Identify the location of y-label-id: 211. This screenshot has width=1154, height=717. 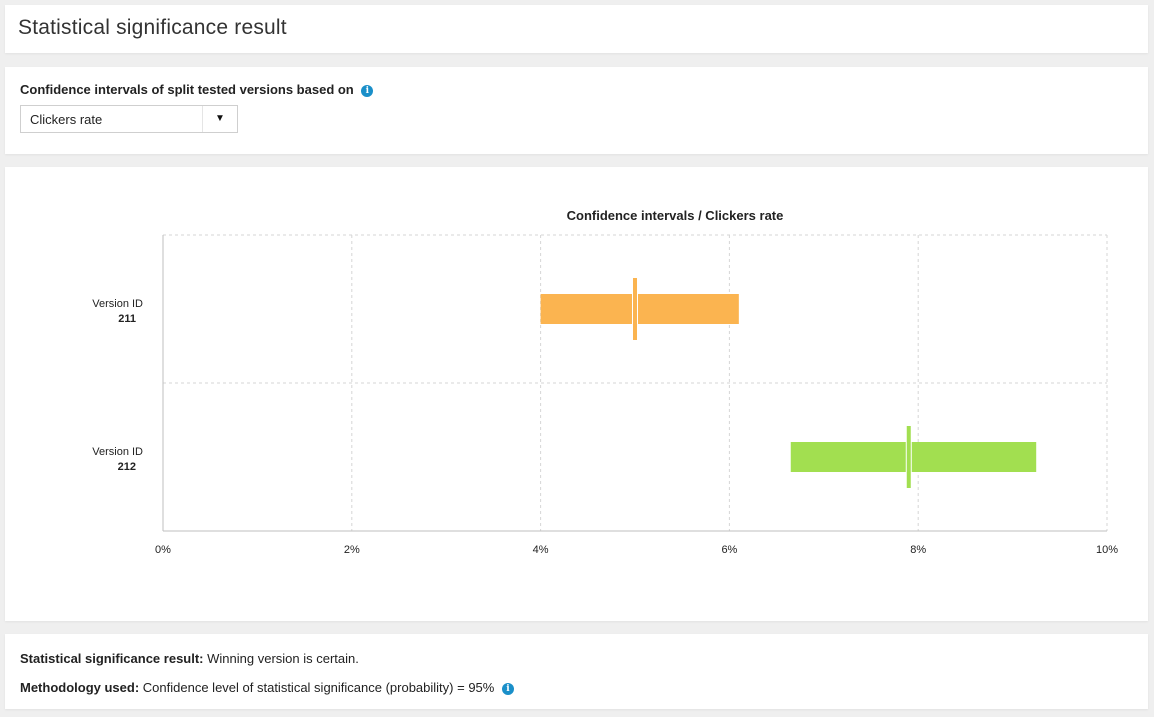
(127, 319).